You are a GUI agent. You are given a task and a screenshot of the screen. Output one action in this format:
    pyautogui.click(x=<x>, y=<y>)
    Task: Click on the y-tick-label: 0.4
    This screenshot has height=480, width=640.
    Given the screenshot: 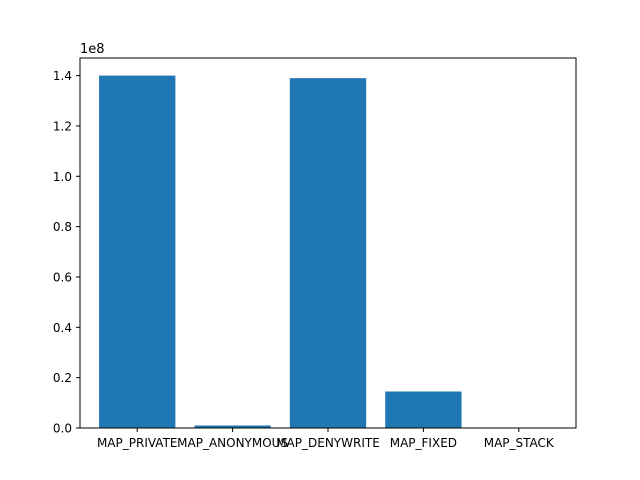 What is the action you would take?
    pyautogui.click(x=62, y=328)
    